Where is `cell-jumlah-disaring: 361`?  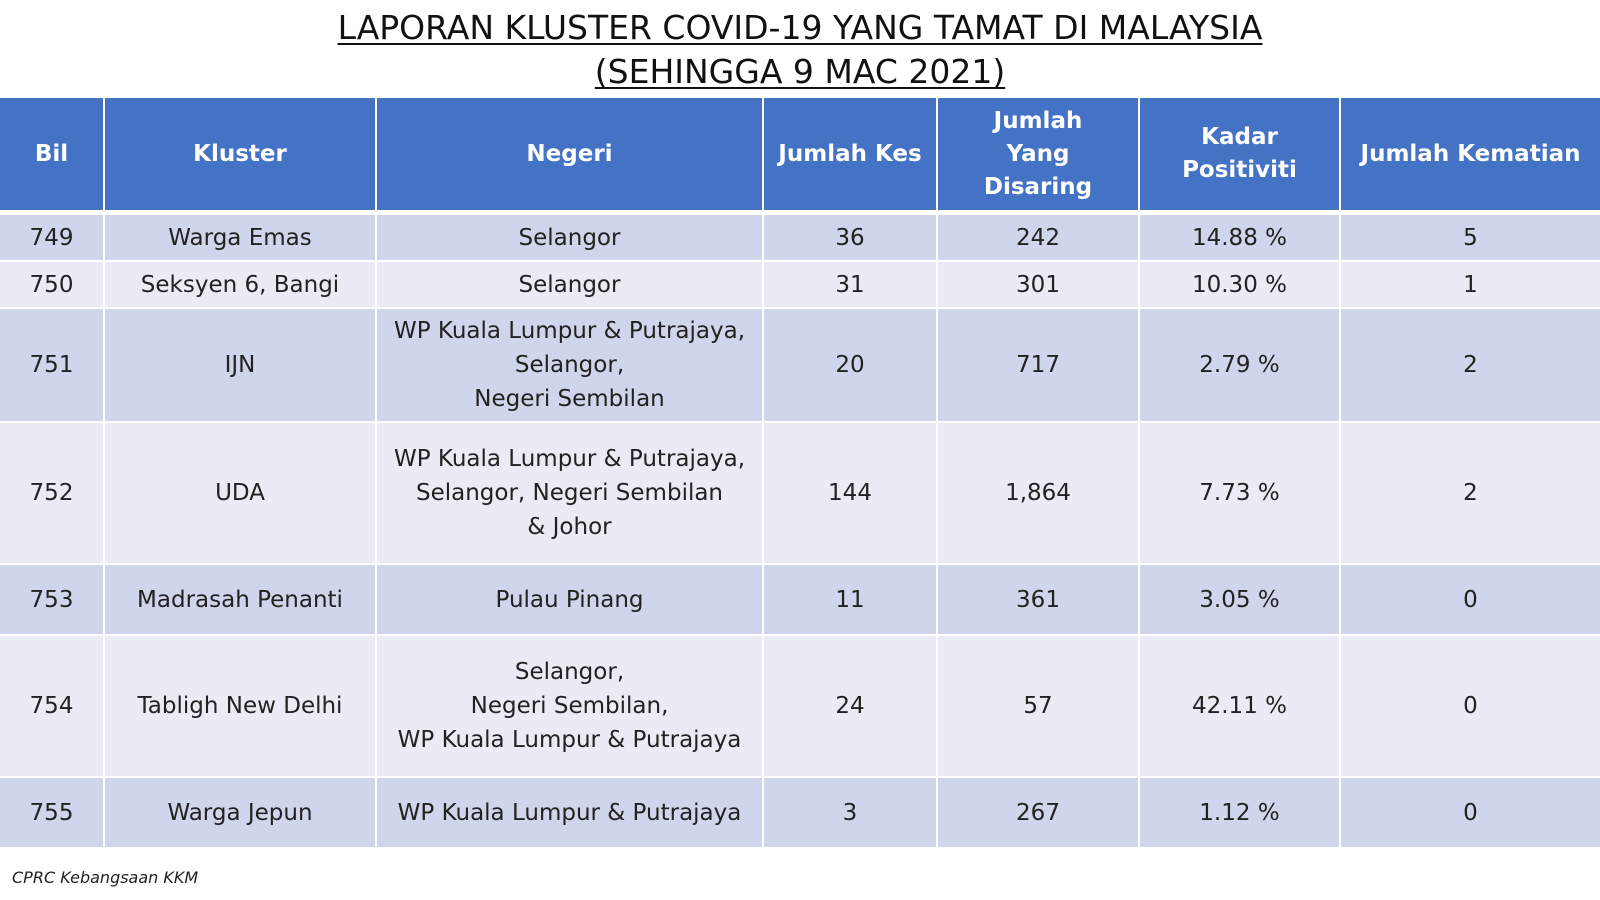
cell-jumlah-disaring: 361 is located at coordinates (1039, 600).